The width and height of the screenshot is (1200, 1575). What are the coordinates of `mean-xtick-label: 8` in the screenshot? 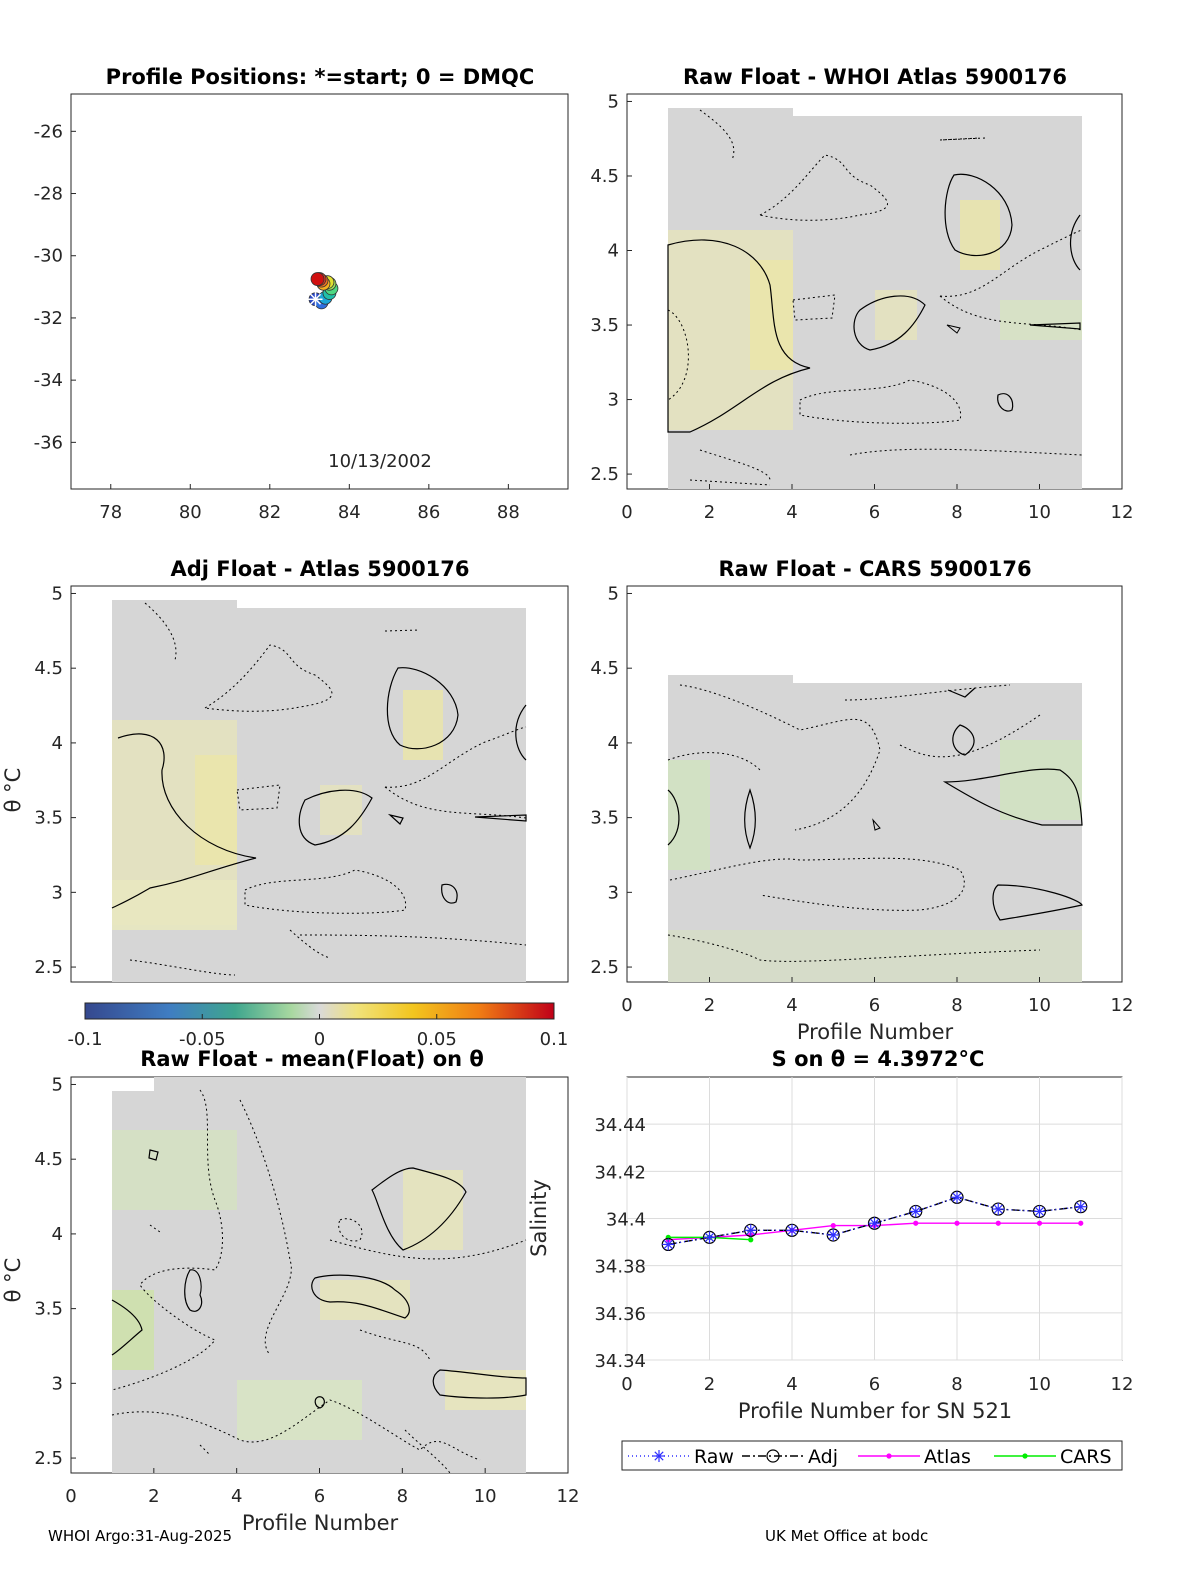 It's located at (402, 1496).